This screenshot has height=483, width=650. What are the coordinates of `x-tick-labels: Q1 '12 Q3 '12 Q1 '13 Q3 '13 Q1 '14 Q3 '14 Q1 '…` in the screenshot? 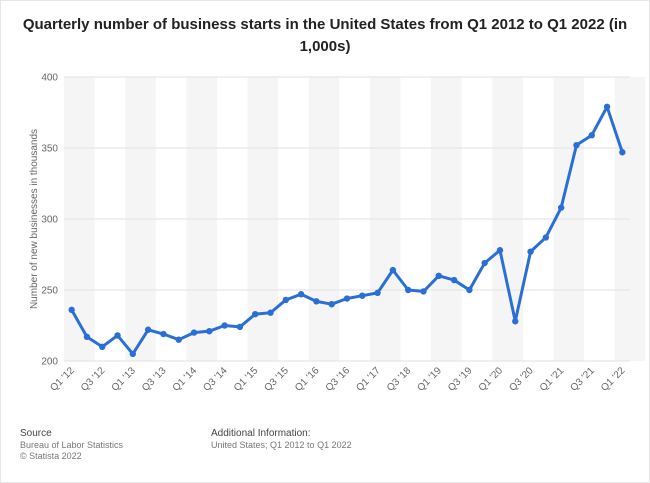 It's located at (337, 379).